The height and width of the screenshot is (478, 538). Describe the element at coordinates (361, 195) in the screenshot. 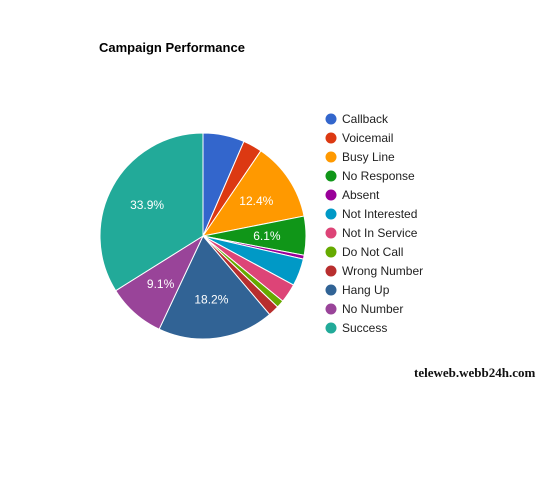

I see `legend-label: Absent` at that location.